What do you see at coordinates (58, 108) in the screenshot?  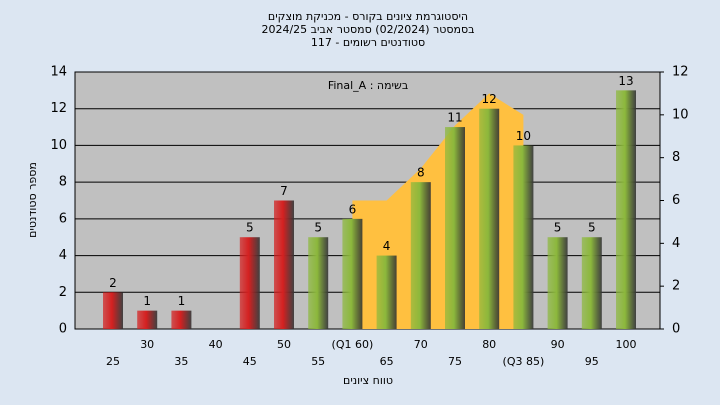 I see `y-tick-label: 12` at bounding box center [58, 108].